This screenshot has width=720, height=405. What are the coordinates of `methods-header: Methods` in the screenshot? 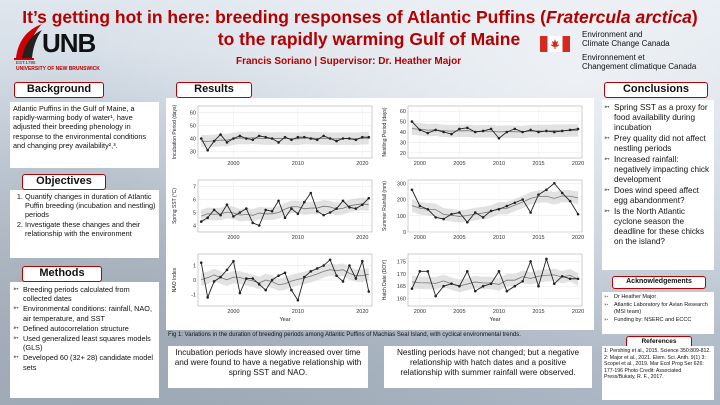 It's located at (62, 274).